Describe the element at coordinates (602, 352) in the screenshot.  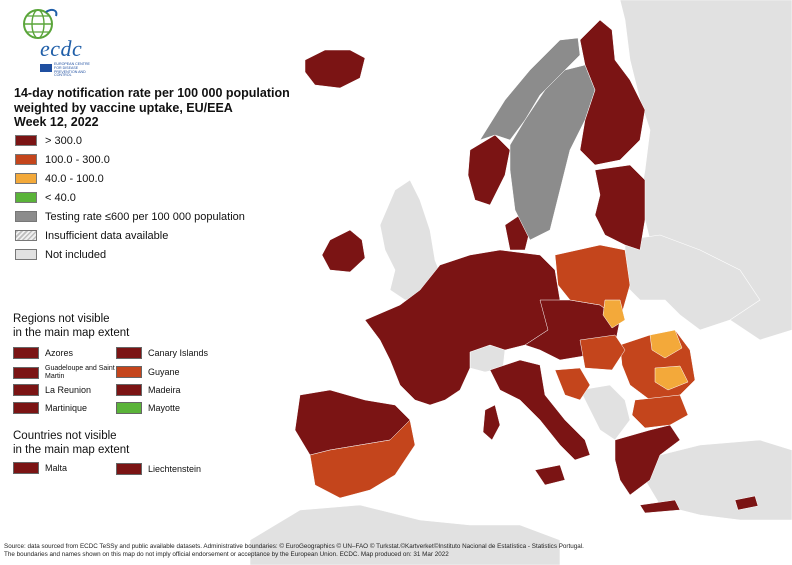
I see `hungary` at that location.